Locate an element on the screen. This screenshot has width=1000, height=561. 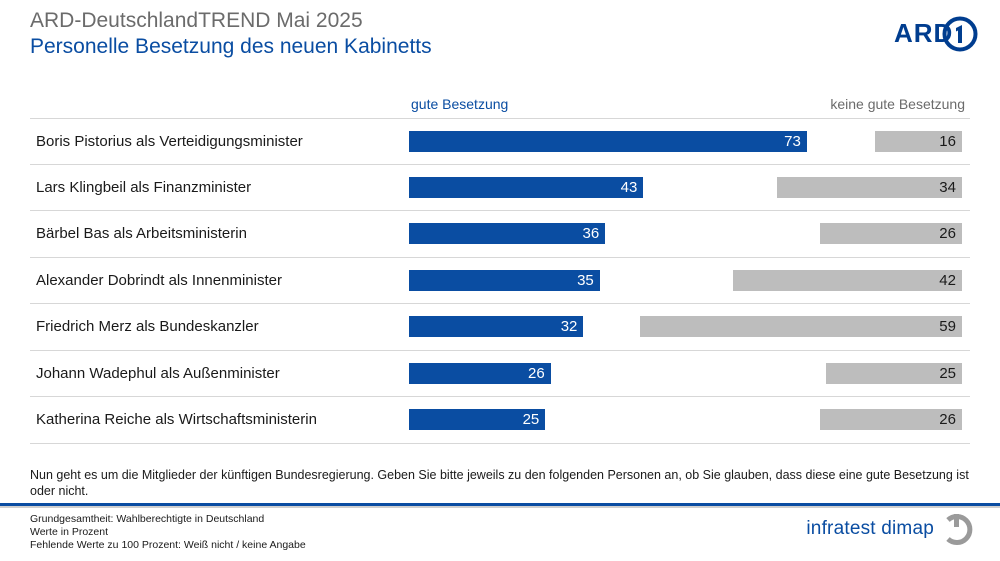
bar-gute-besetzung: 26 is located at coordinates (480, 373).